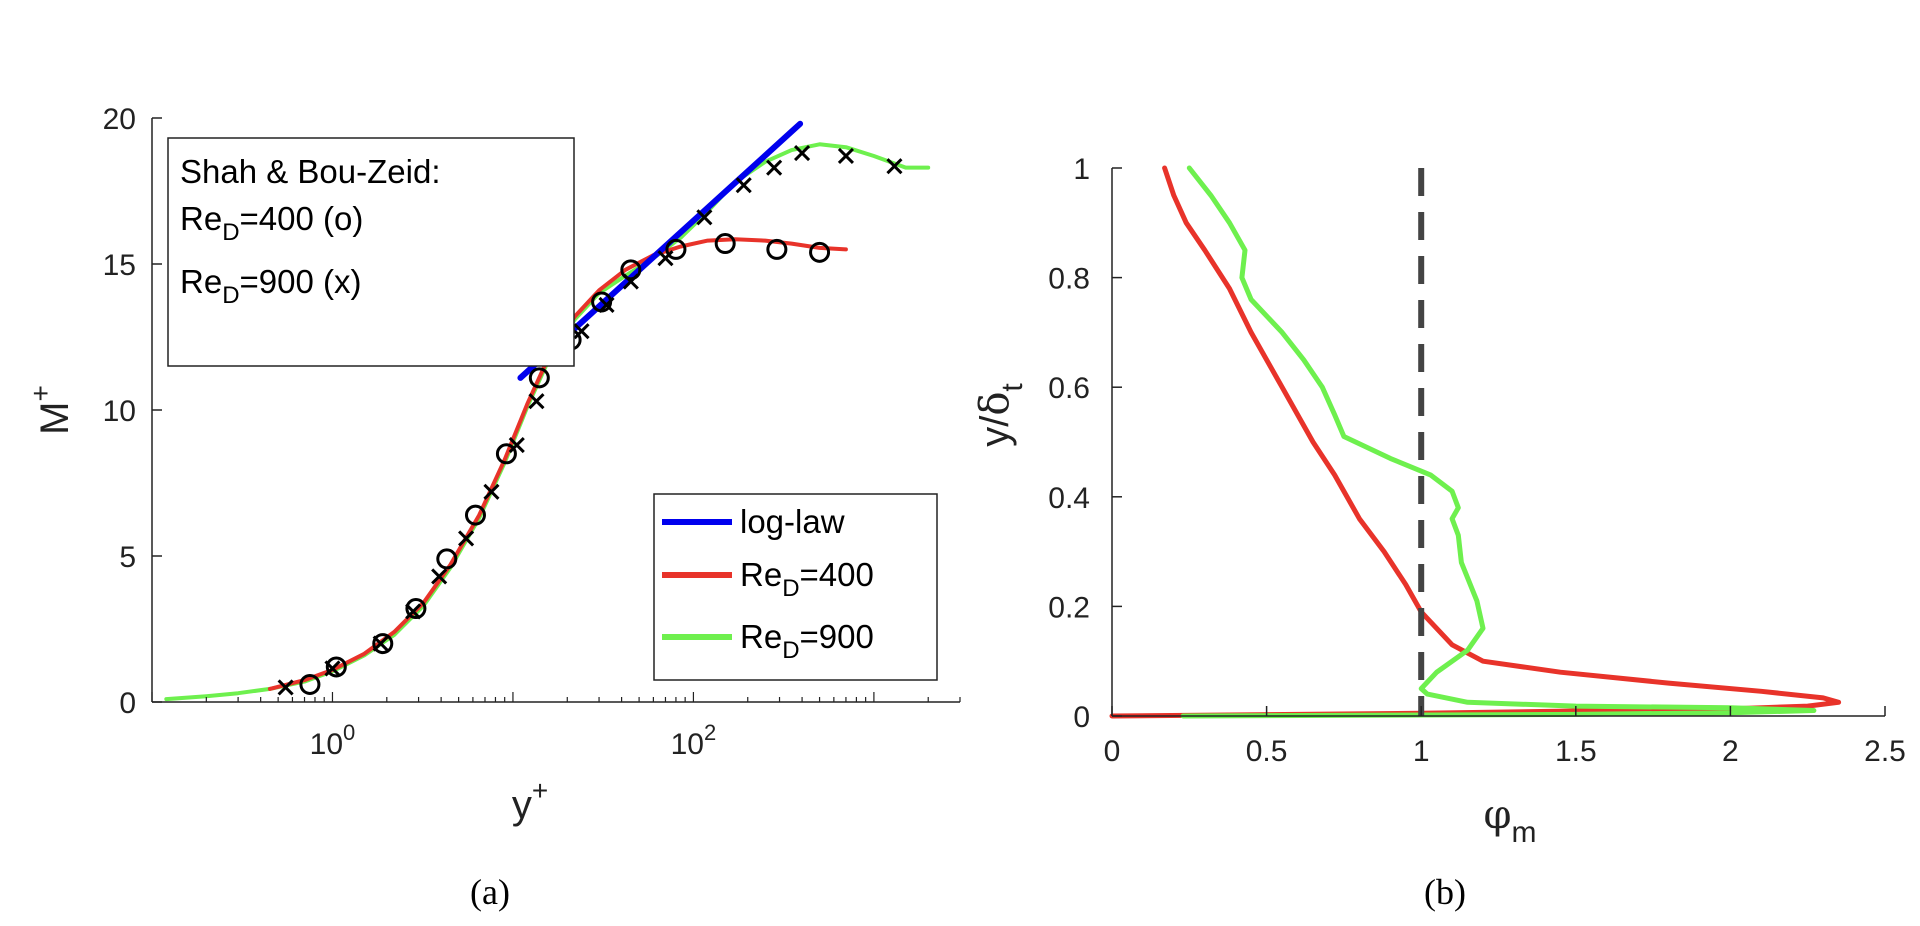 The width and height of the screenshot is (1920, 926). What do you see at coordinates (1000, 415) in the screenshot?
I see `b-ylabel: y/δt` at bounding box center [1000, 415].